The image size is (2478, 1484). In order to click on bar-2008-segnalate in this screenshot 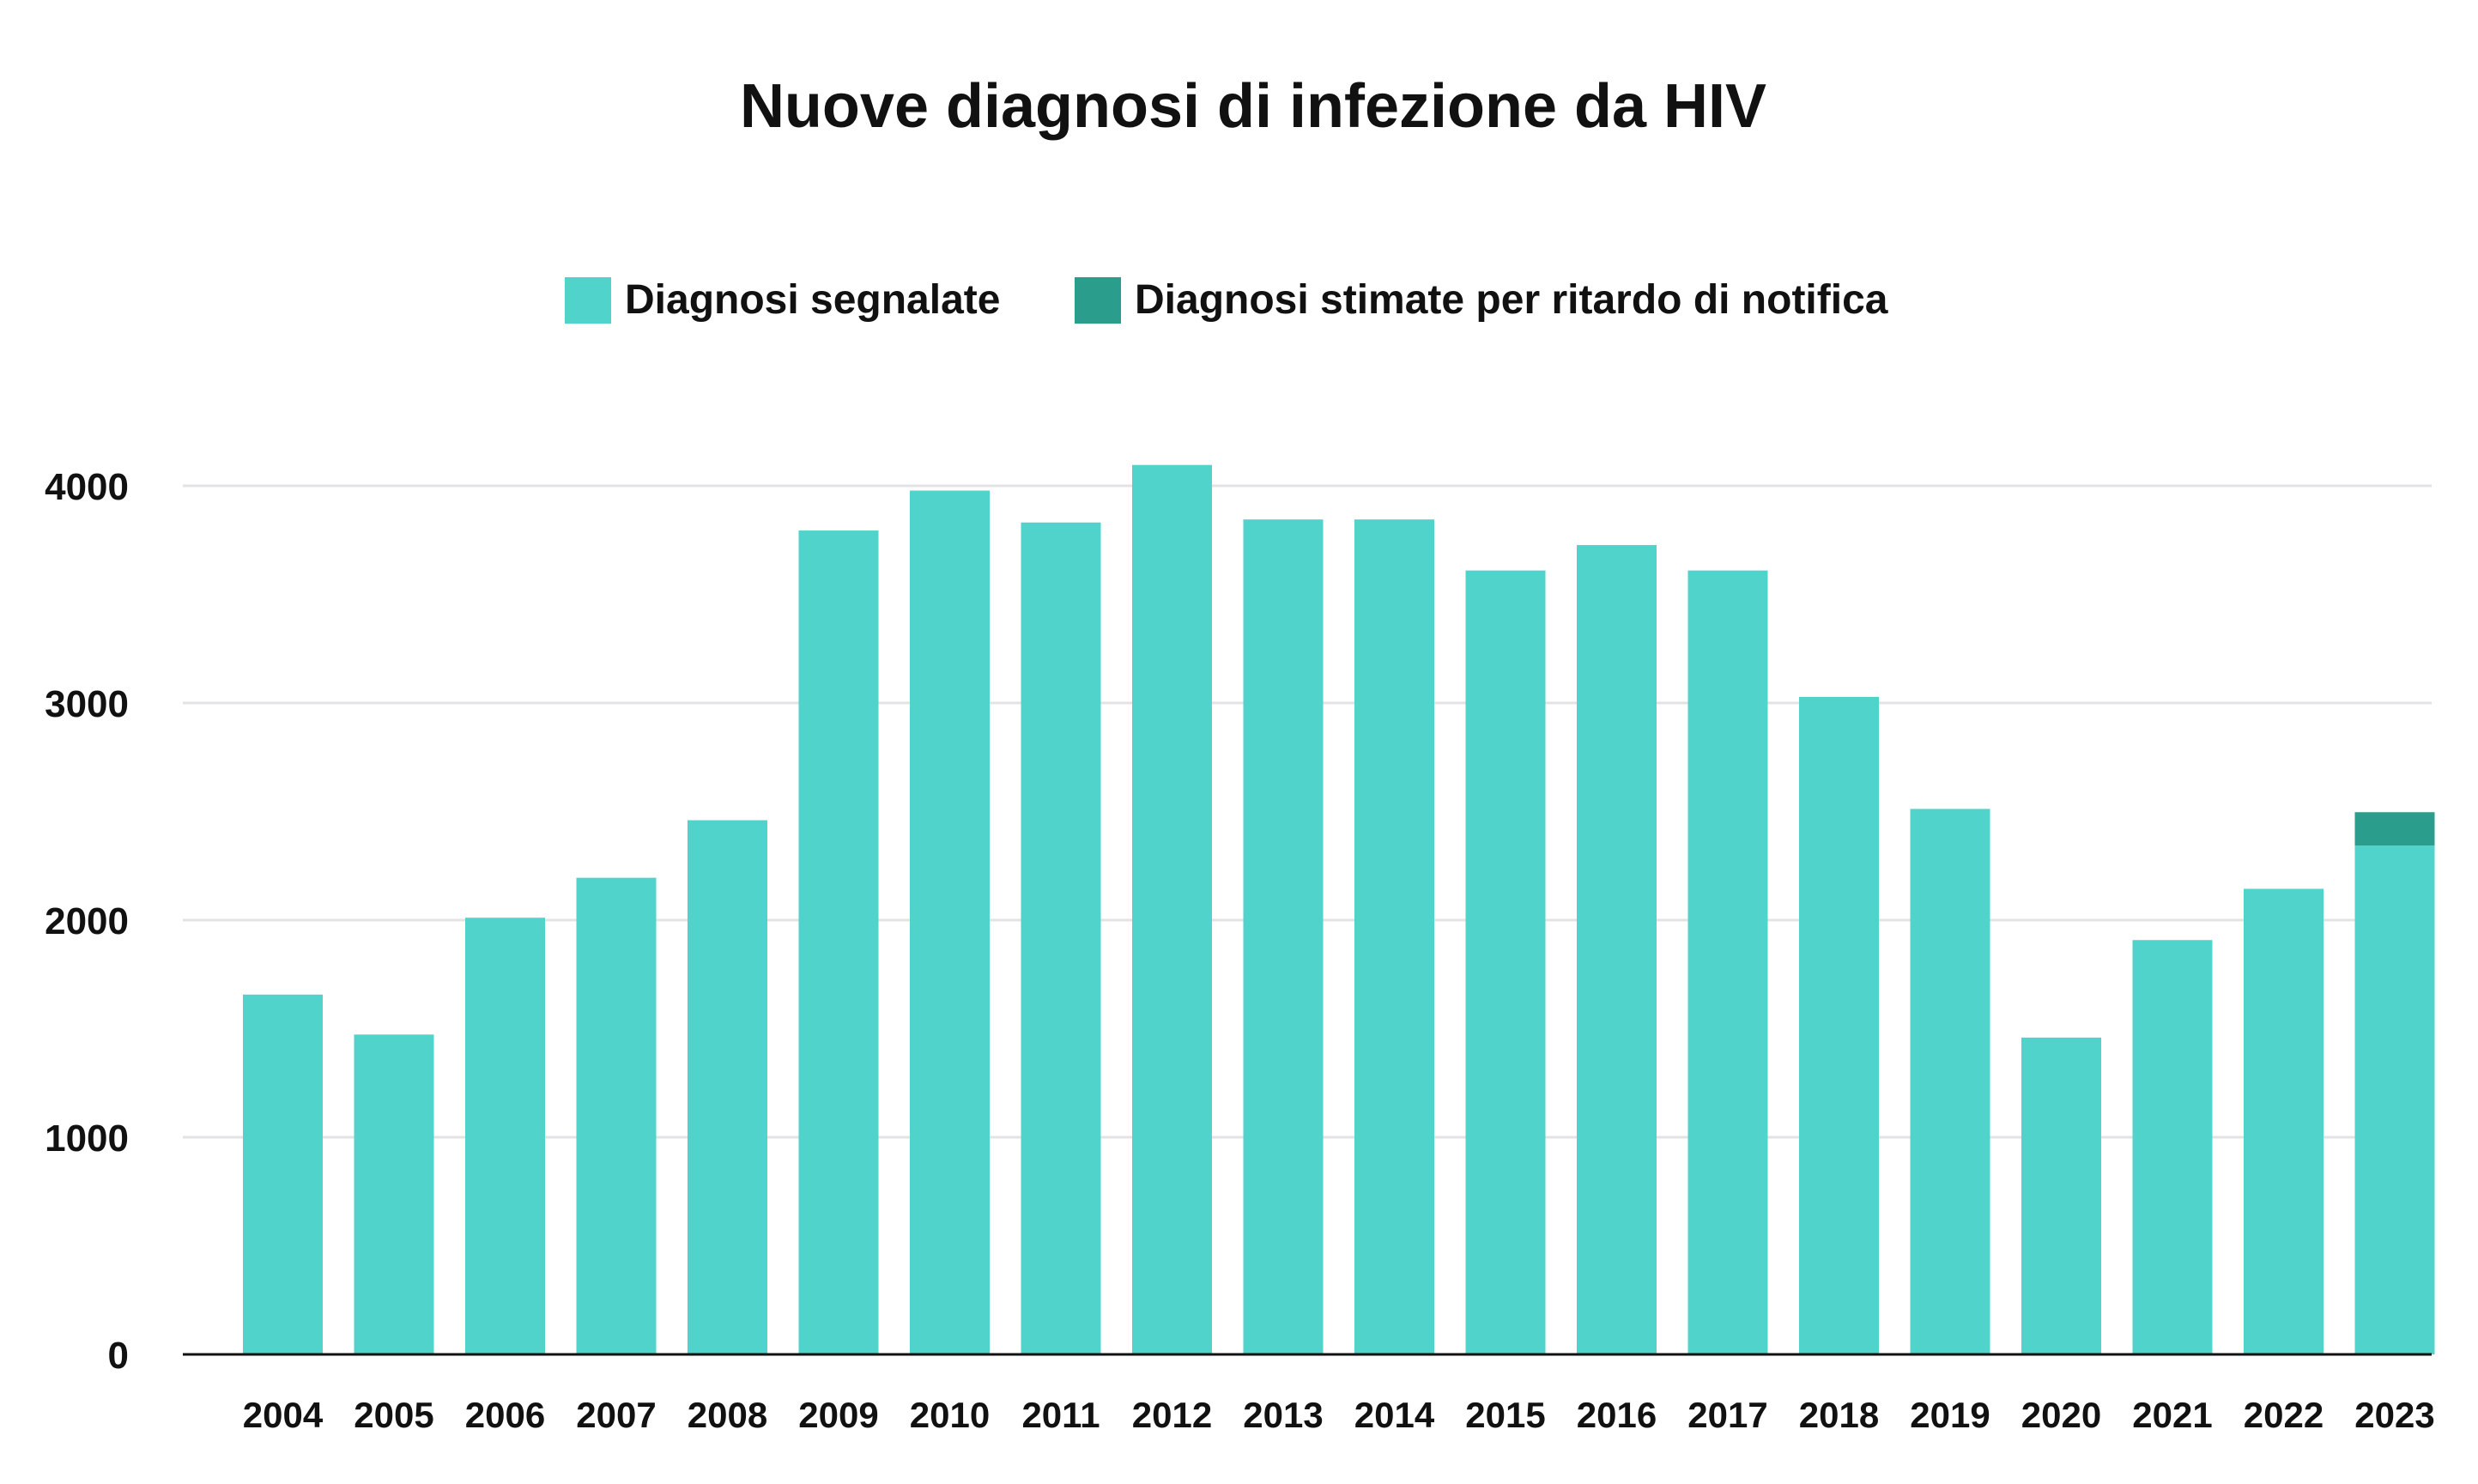, I will do `click(727, 1087)`.